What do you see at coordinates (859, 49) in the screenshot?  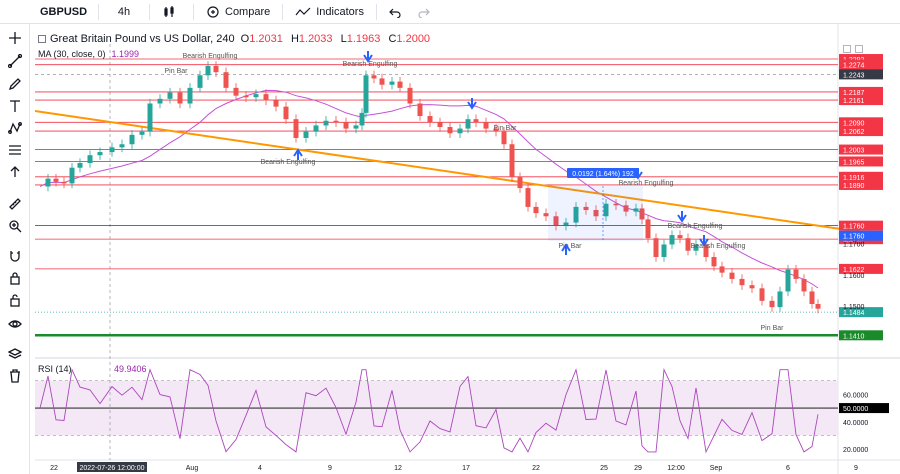 I see `pane-settings-icon` at bounding box center [859, 49].